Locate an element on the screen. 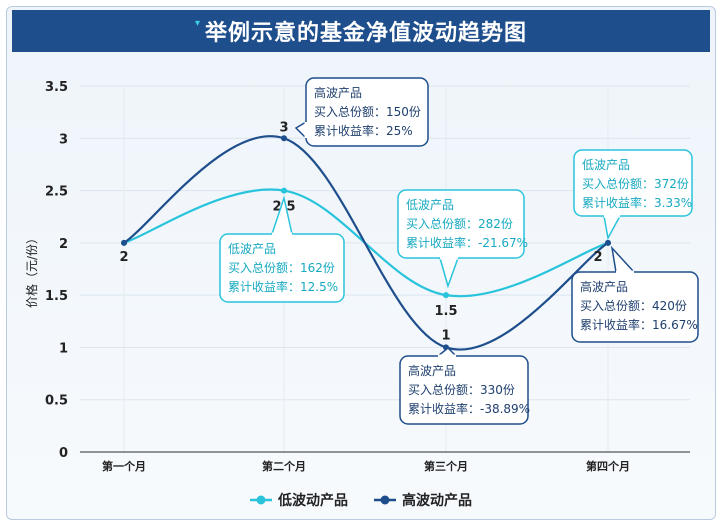 This screenshot has height=528, width=724. x-tick-label: 第四个月 is located at coordinates (608, 466).